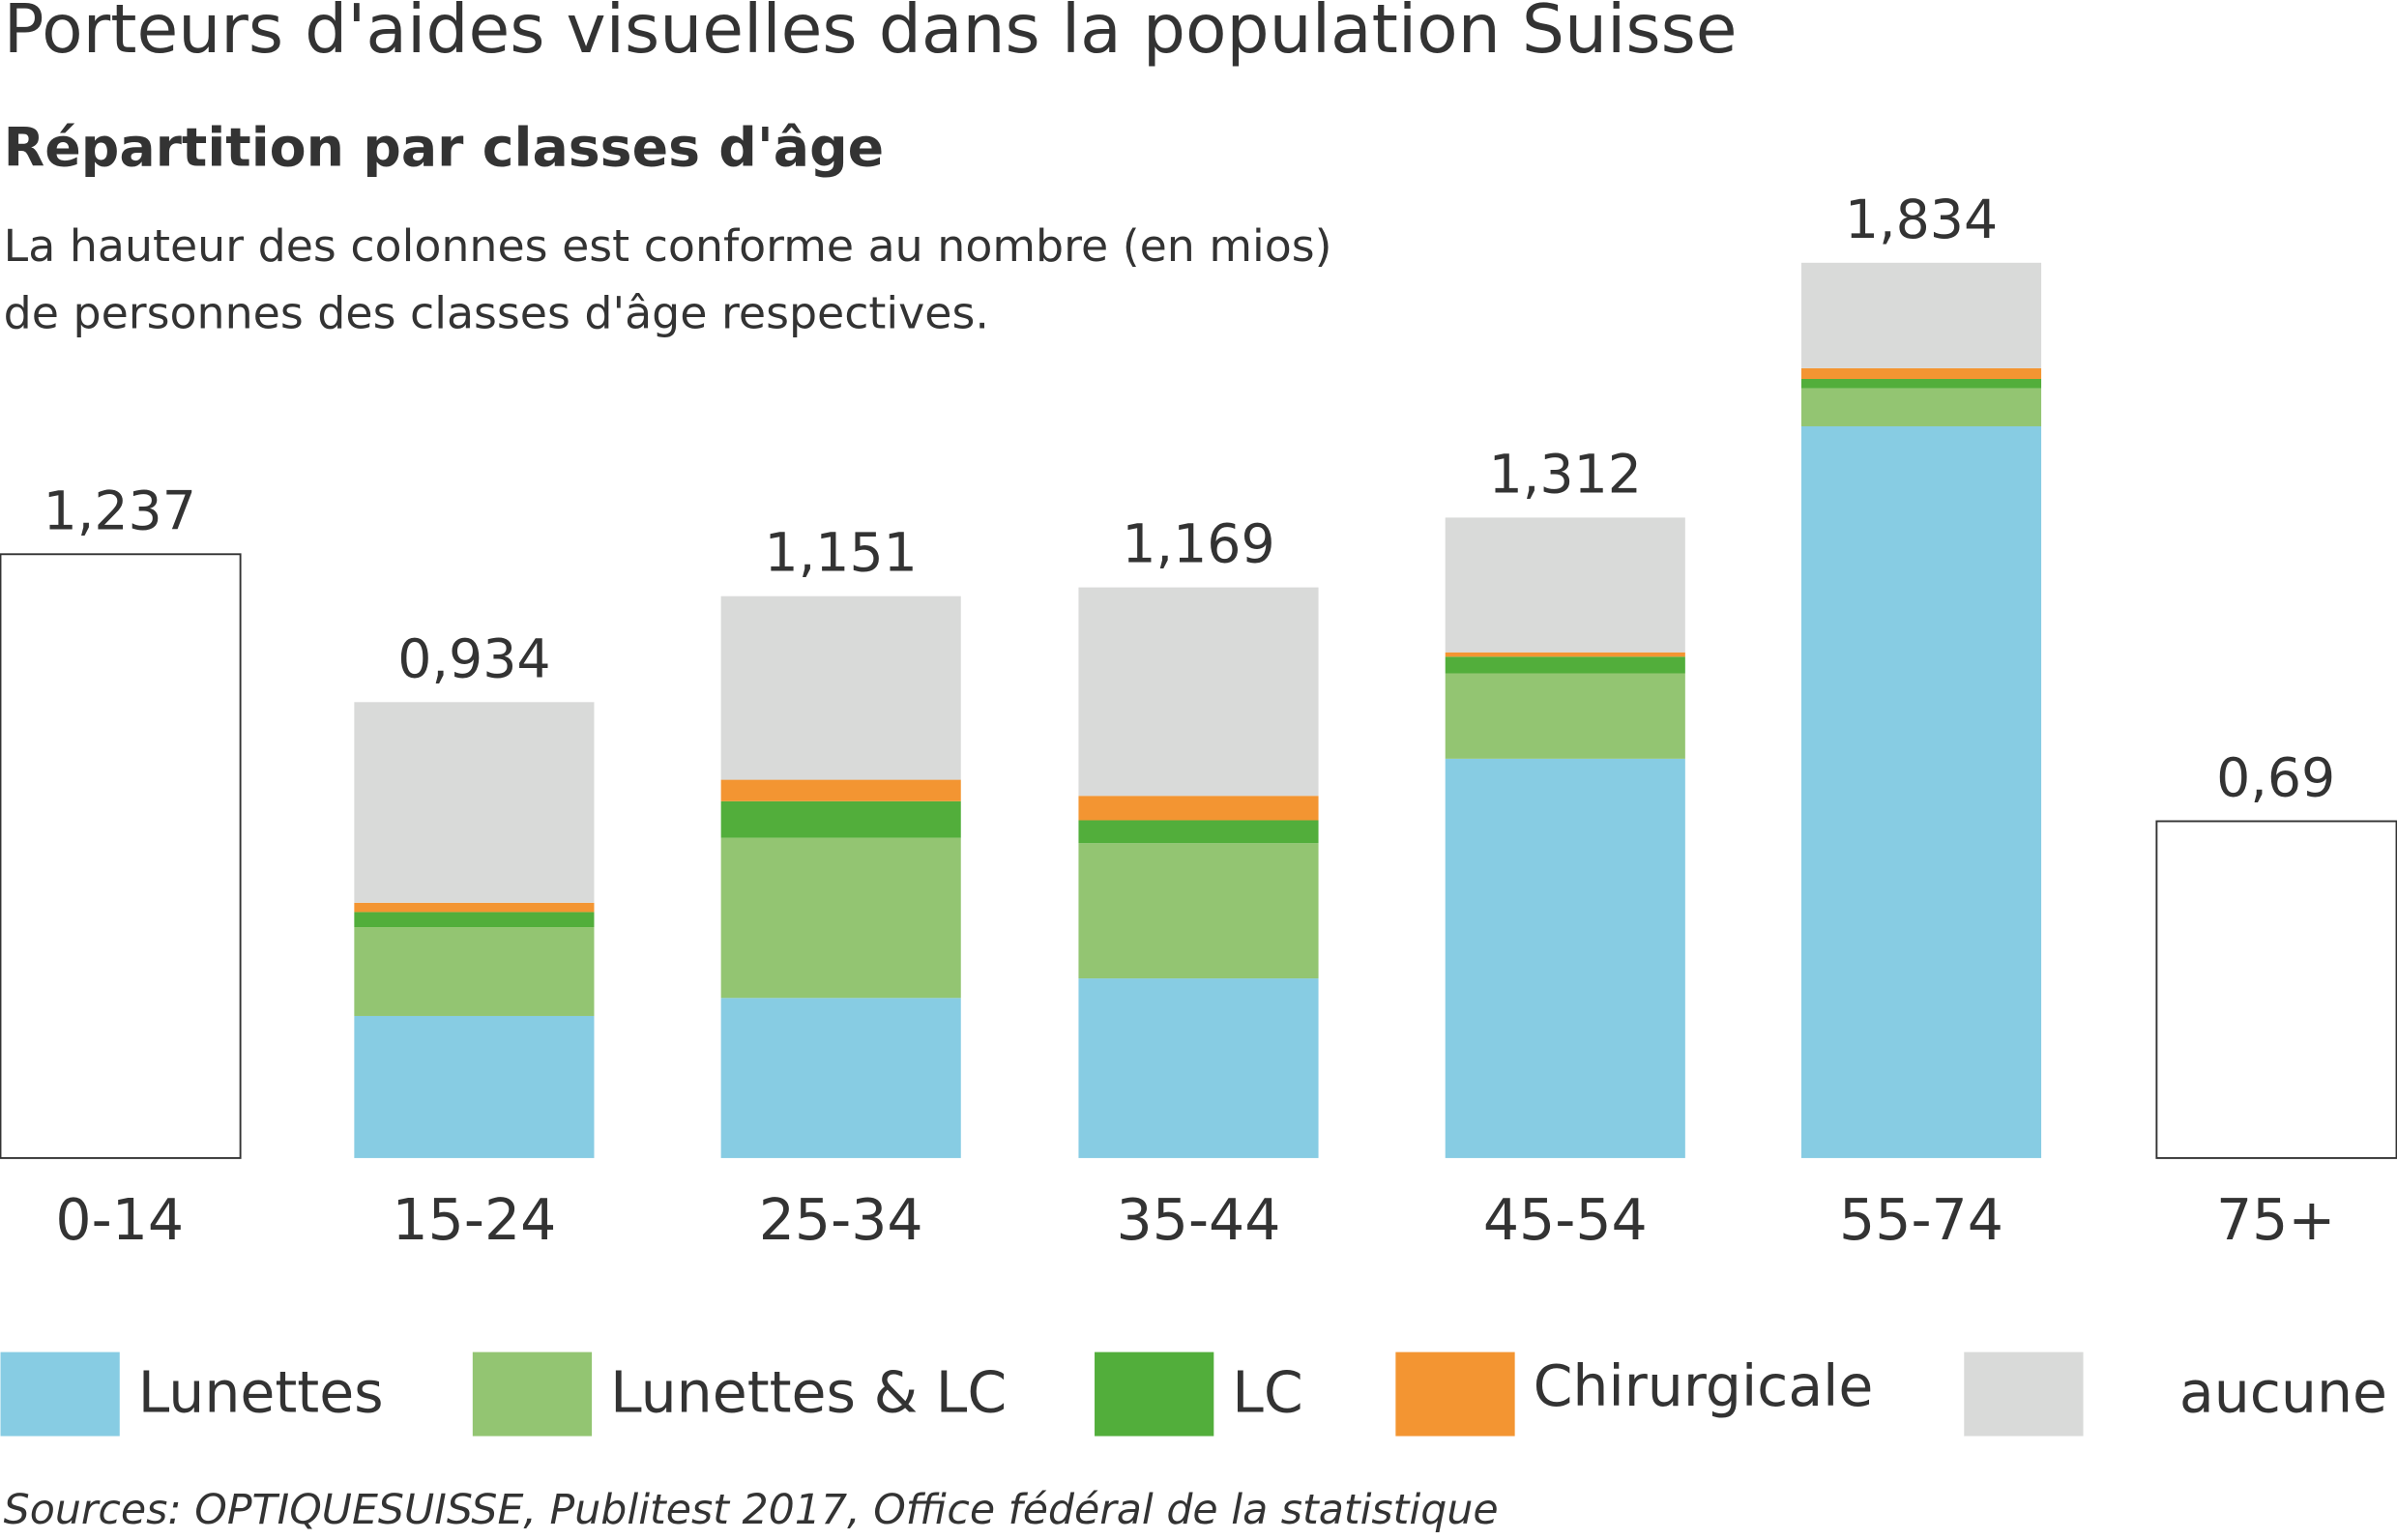  I want to click on legend-label: Lunettes & LC, so click(808, 1393).